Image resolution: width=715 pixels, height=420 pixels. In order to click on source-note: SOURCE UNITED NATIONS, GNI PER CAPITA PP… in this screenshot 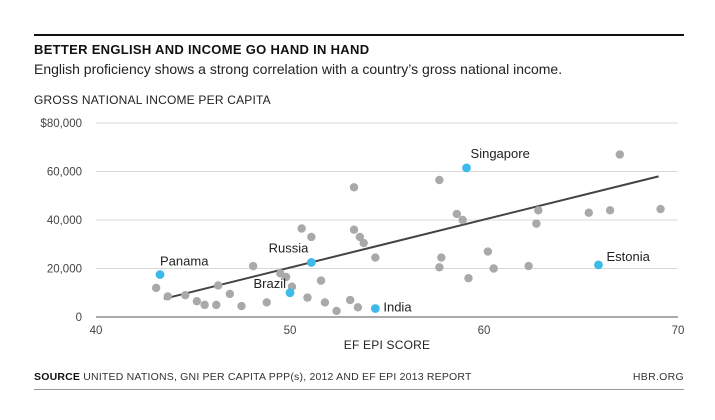, I will do `click(253, 377)`.